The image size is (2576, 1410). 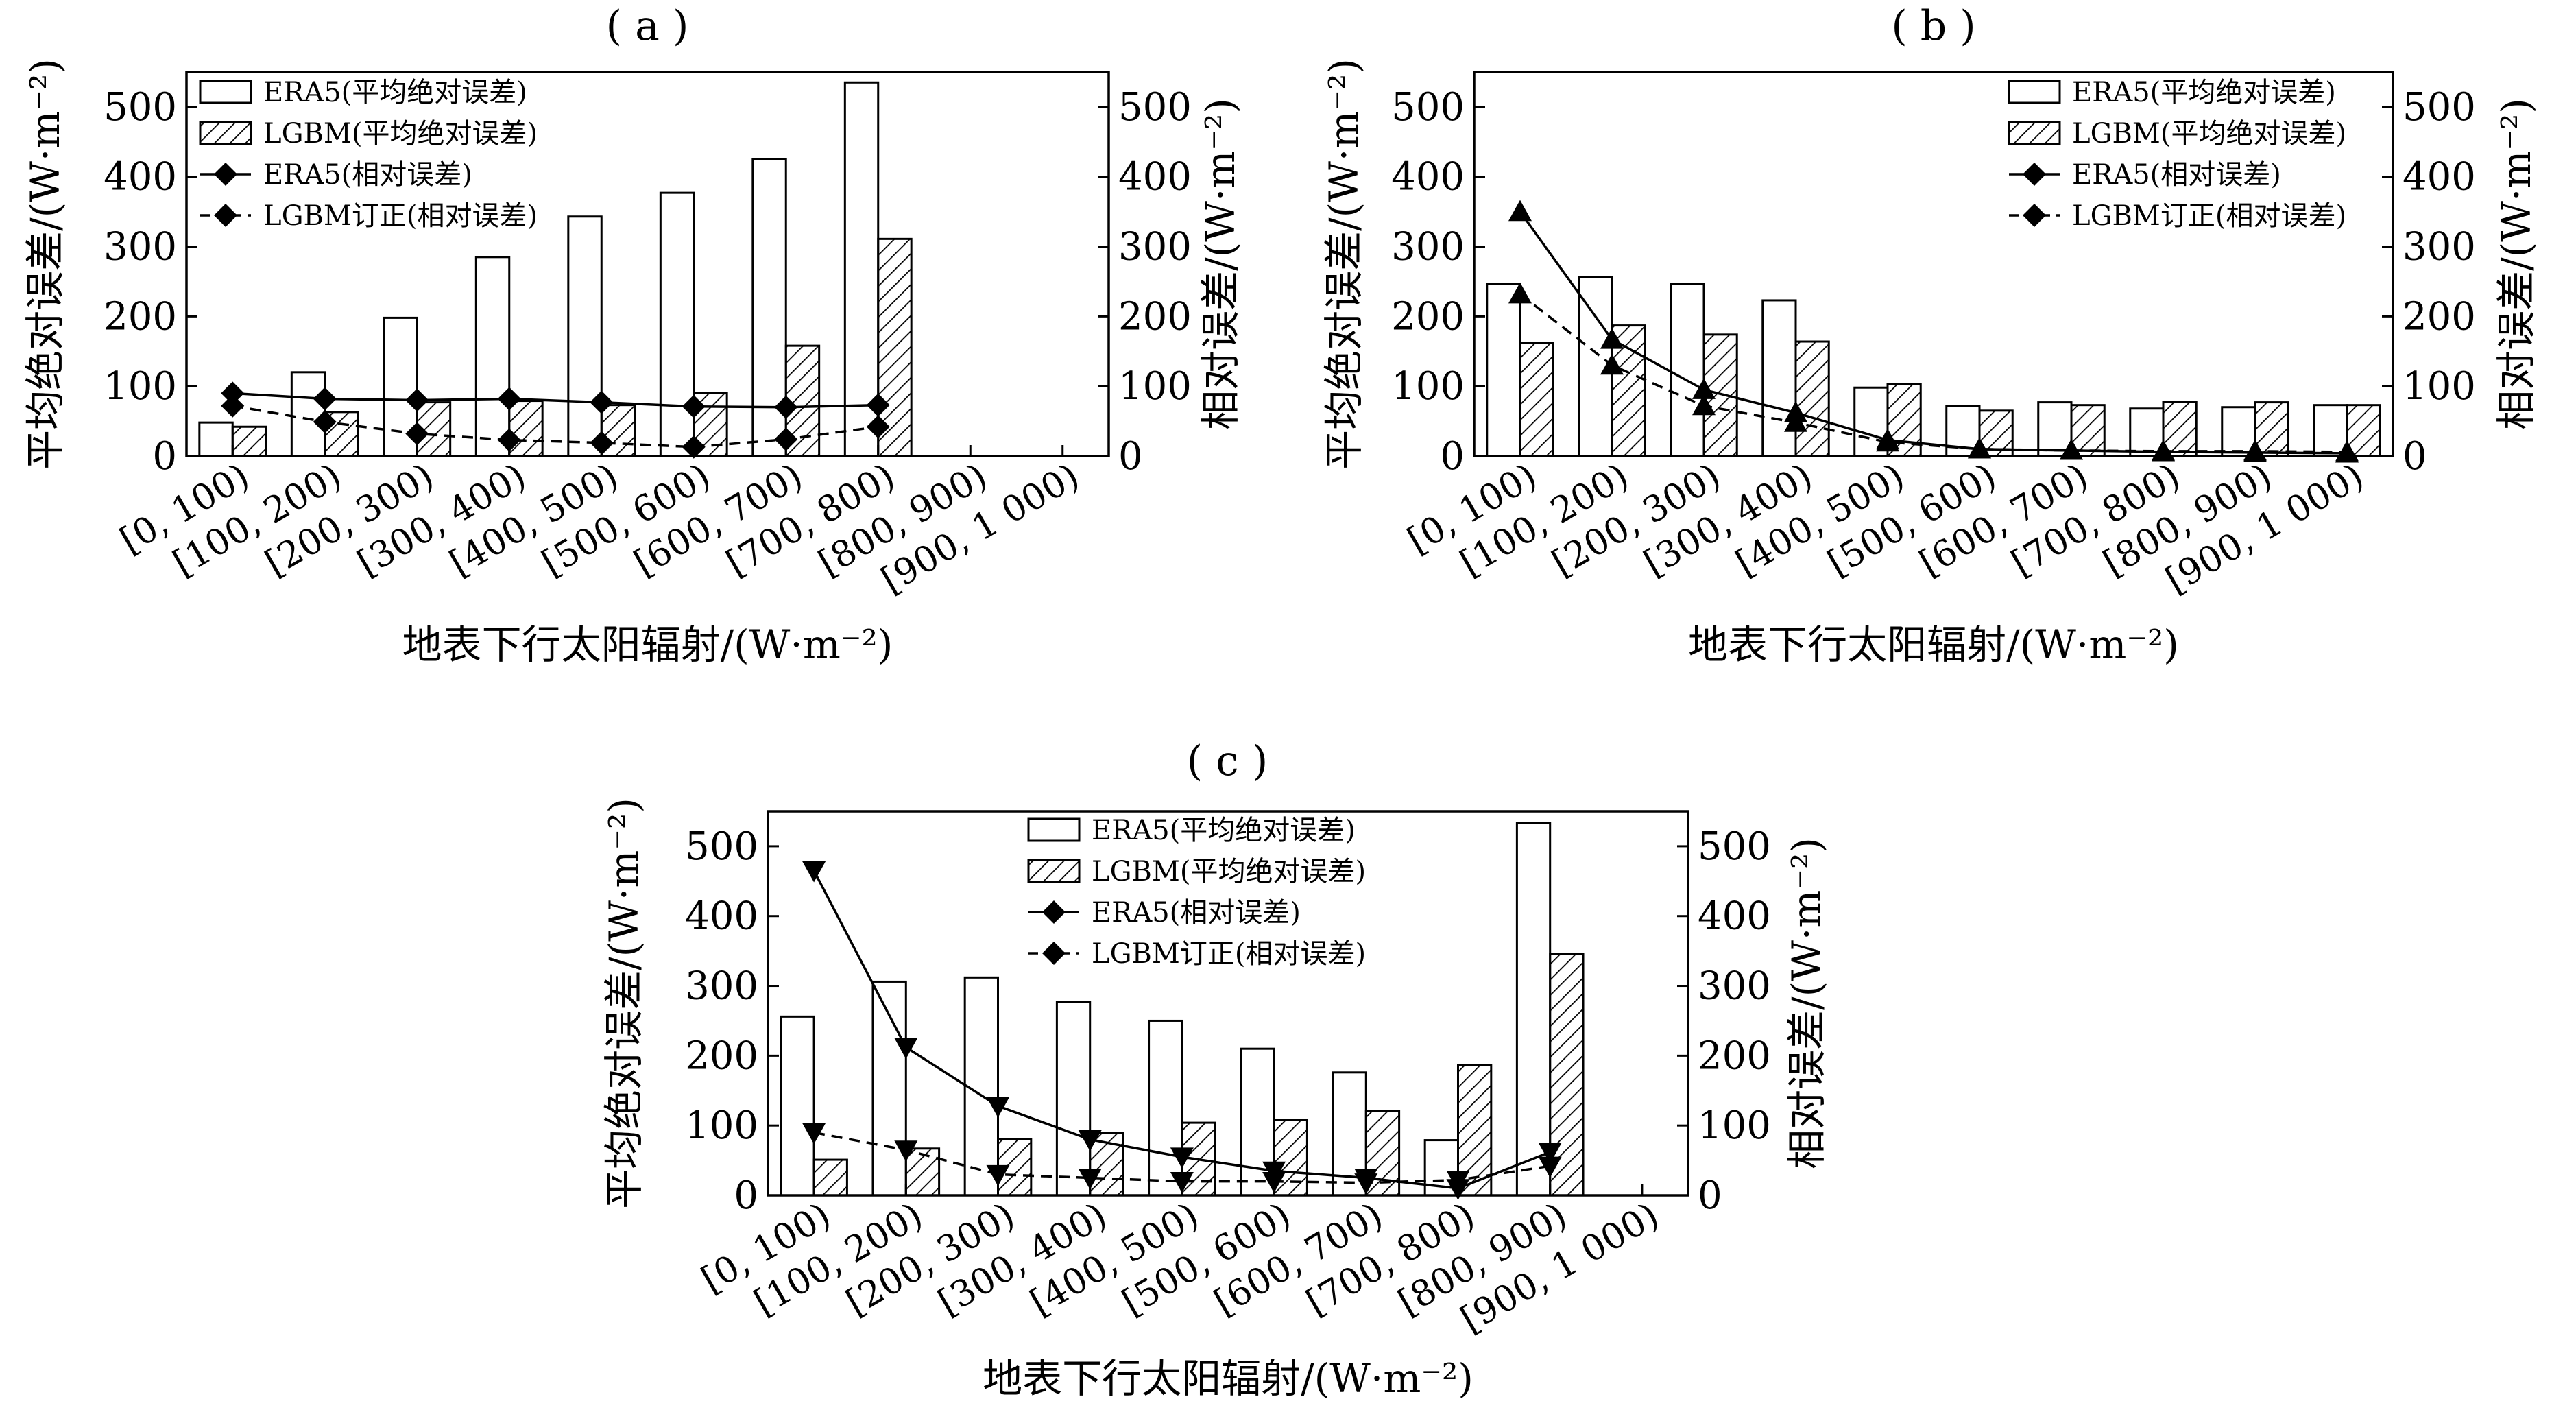 I want to click on y2-tick-label: 0, so click(x=1130, y=457).